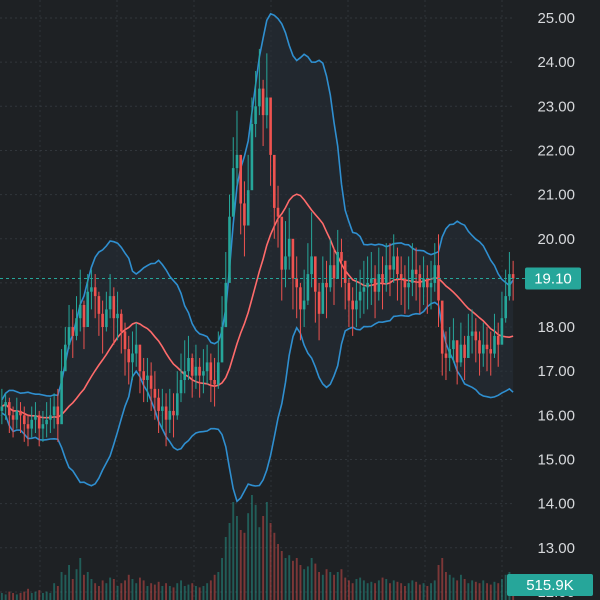  I want to click on y-tick-label: 21.00, so click(556, 195).